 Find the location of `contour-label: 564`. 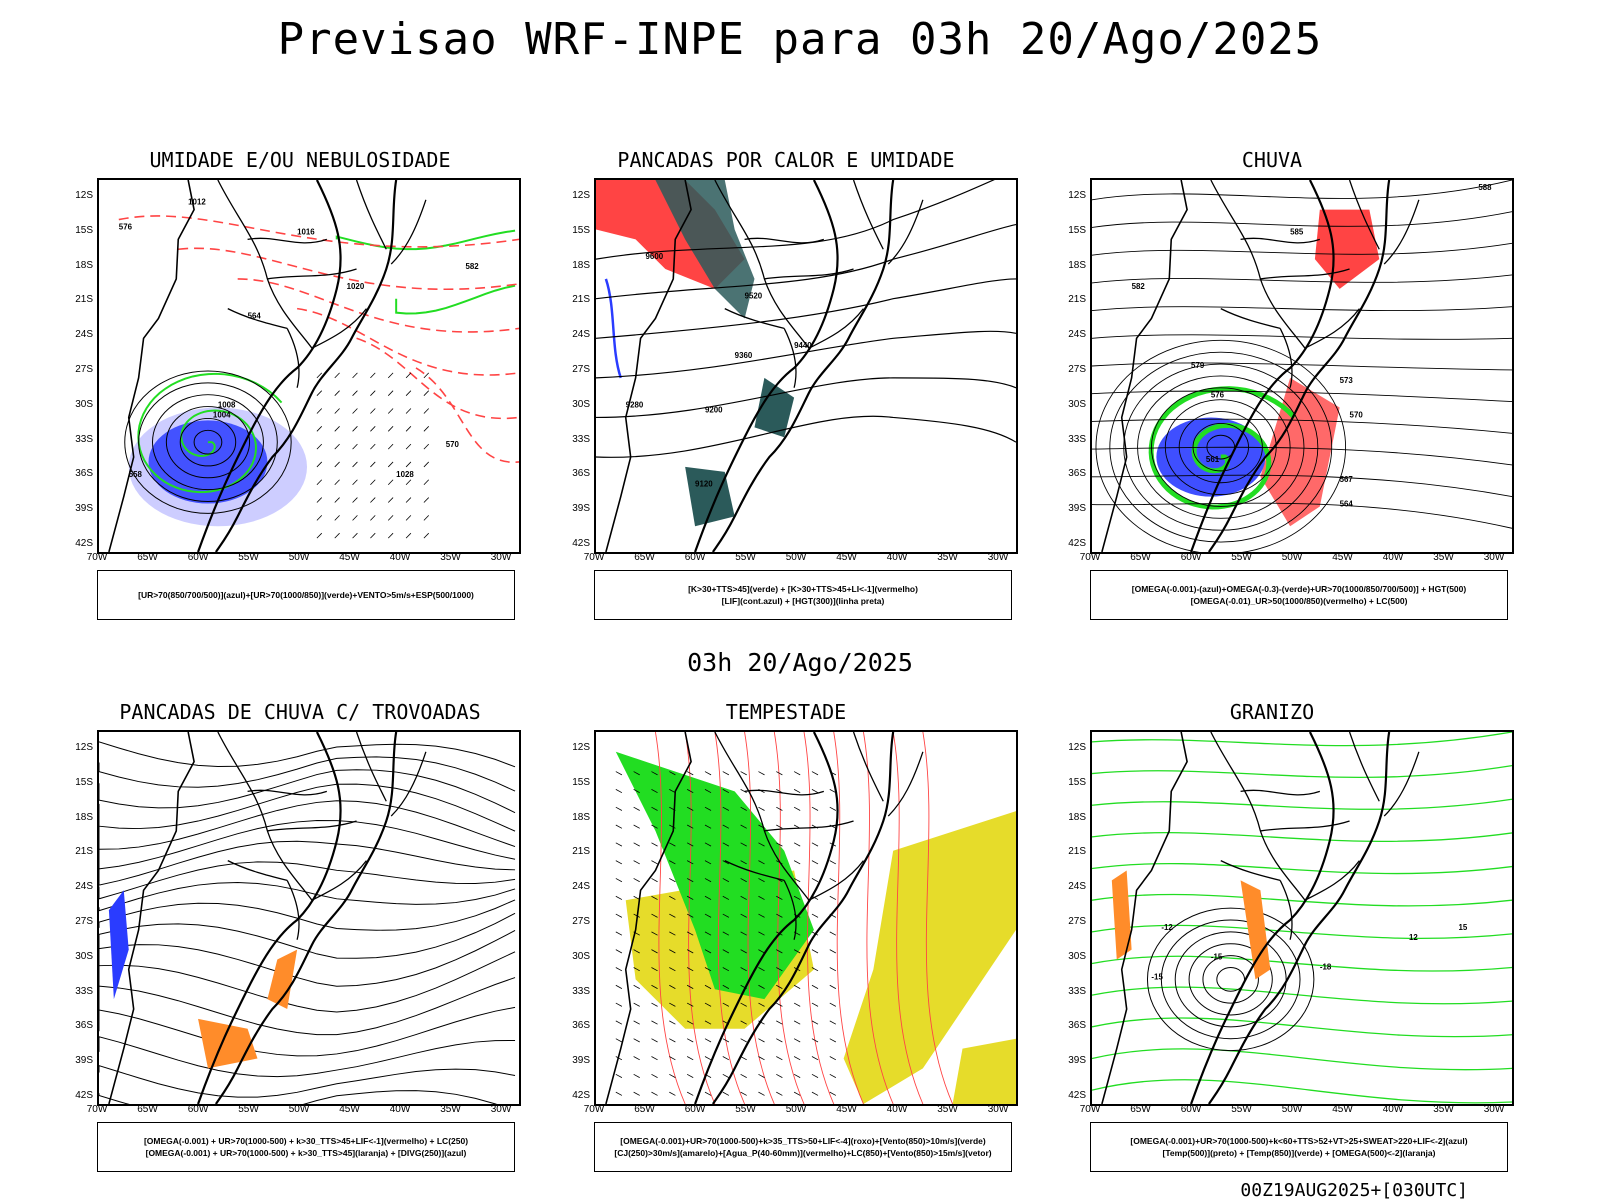

contour-label: 564 is located at coordinates (255, 316).